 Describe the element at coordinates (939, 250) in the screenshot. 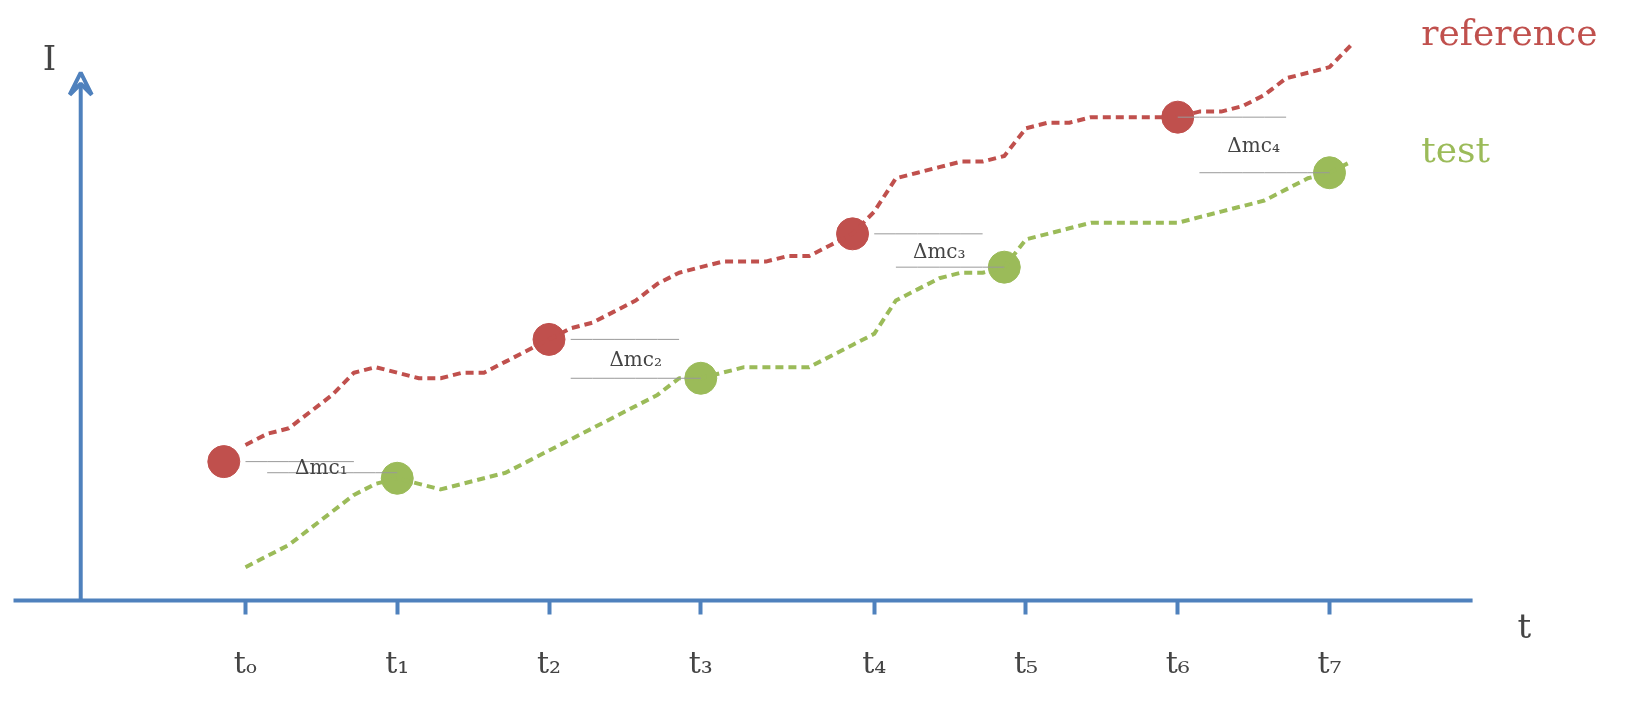

I see `annotation: Δmc₃` at that location.